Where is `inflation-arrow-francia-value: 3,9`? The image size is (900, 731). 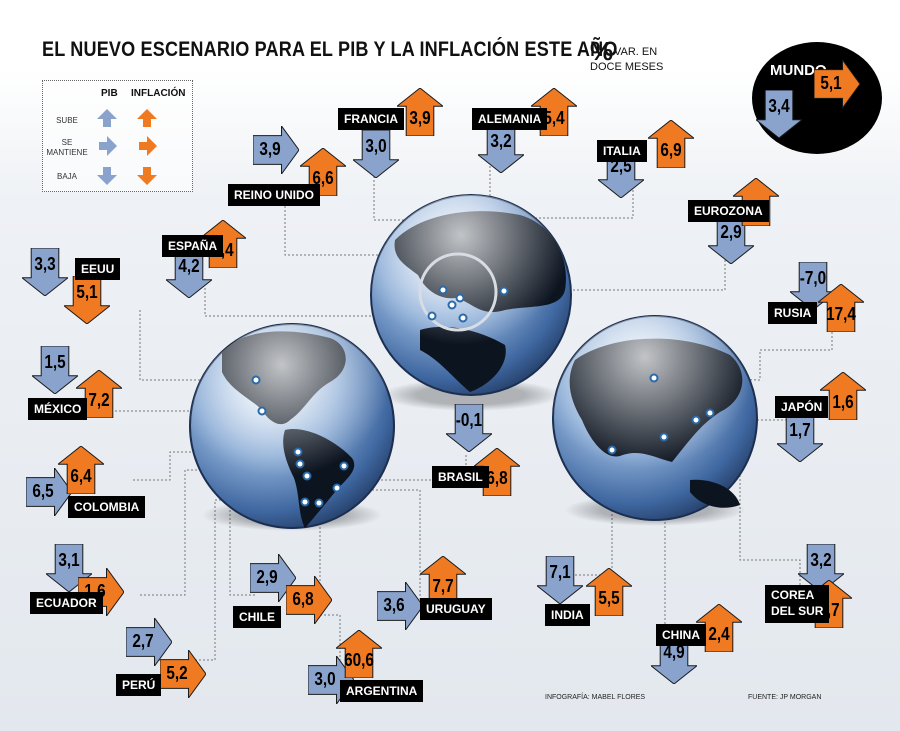
inflation-arrow-francia-value: 3,9 is located at coordinates (420, 118).